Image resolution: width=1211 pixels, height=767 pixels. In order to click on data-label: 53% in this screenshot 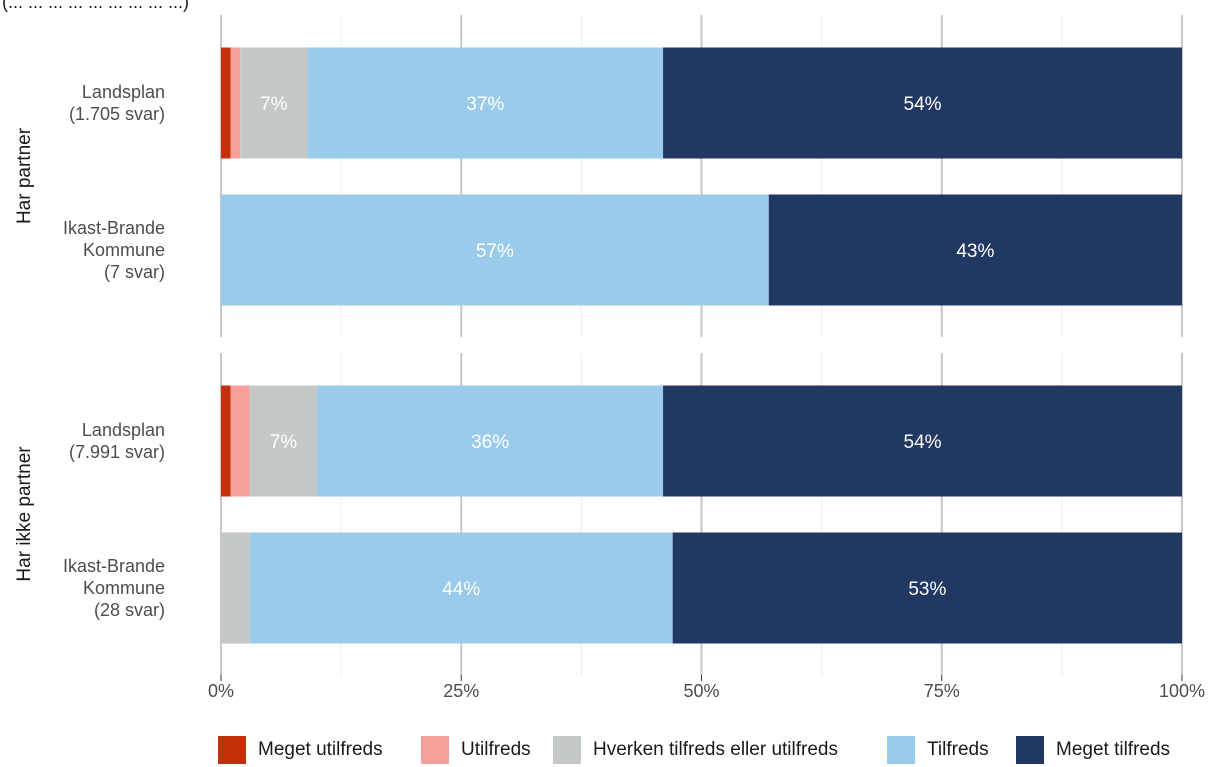, I will do `click(927, 589)`.